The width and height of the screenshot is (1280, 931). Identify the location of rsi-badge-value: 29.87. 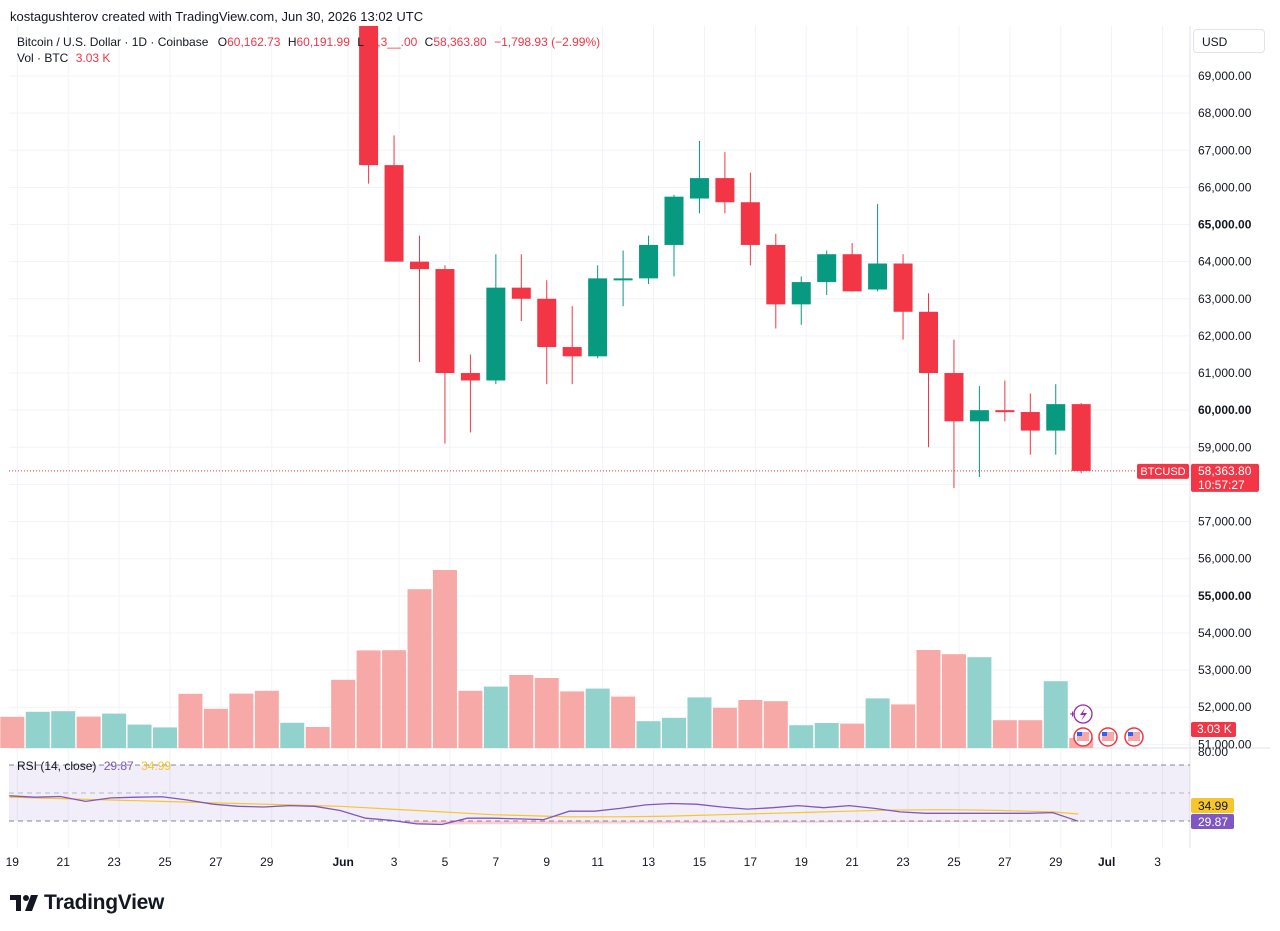
(1213, 822).